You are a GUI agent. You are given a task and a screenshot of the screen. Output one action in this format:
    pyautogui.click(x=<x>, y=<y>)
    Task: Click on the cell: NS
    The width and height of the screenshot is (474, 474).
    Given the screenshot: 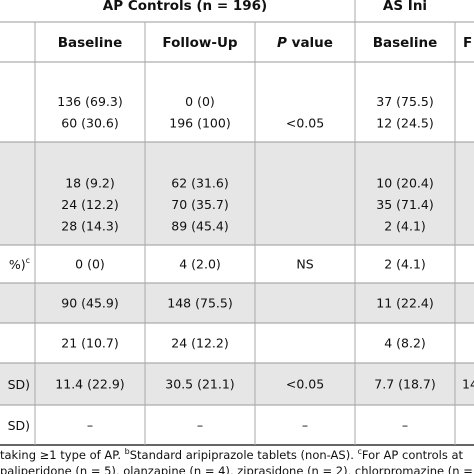 What is the action you would take?
    pyautogui.click(x=304, y=264)
    